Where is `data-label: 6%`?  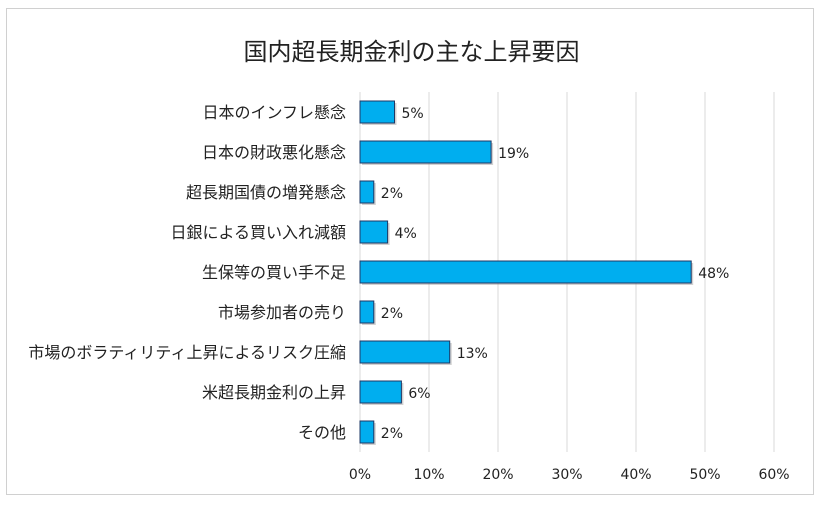
data-label: 6% is located at coordinates (419, 394).